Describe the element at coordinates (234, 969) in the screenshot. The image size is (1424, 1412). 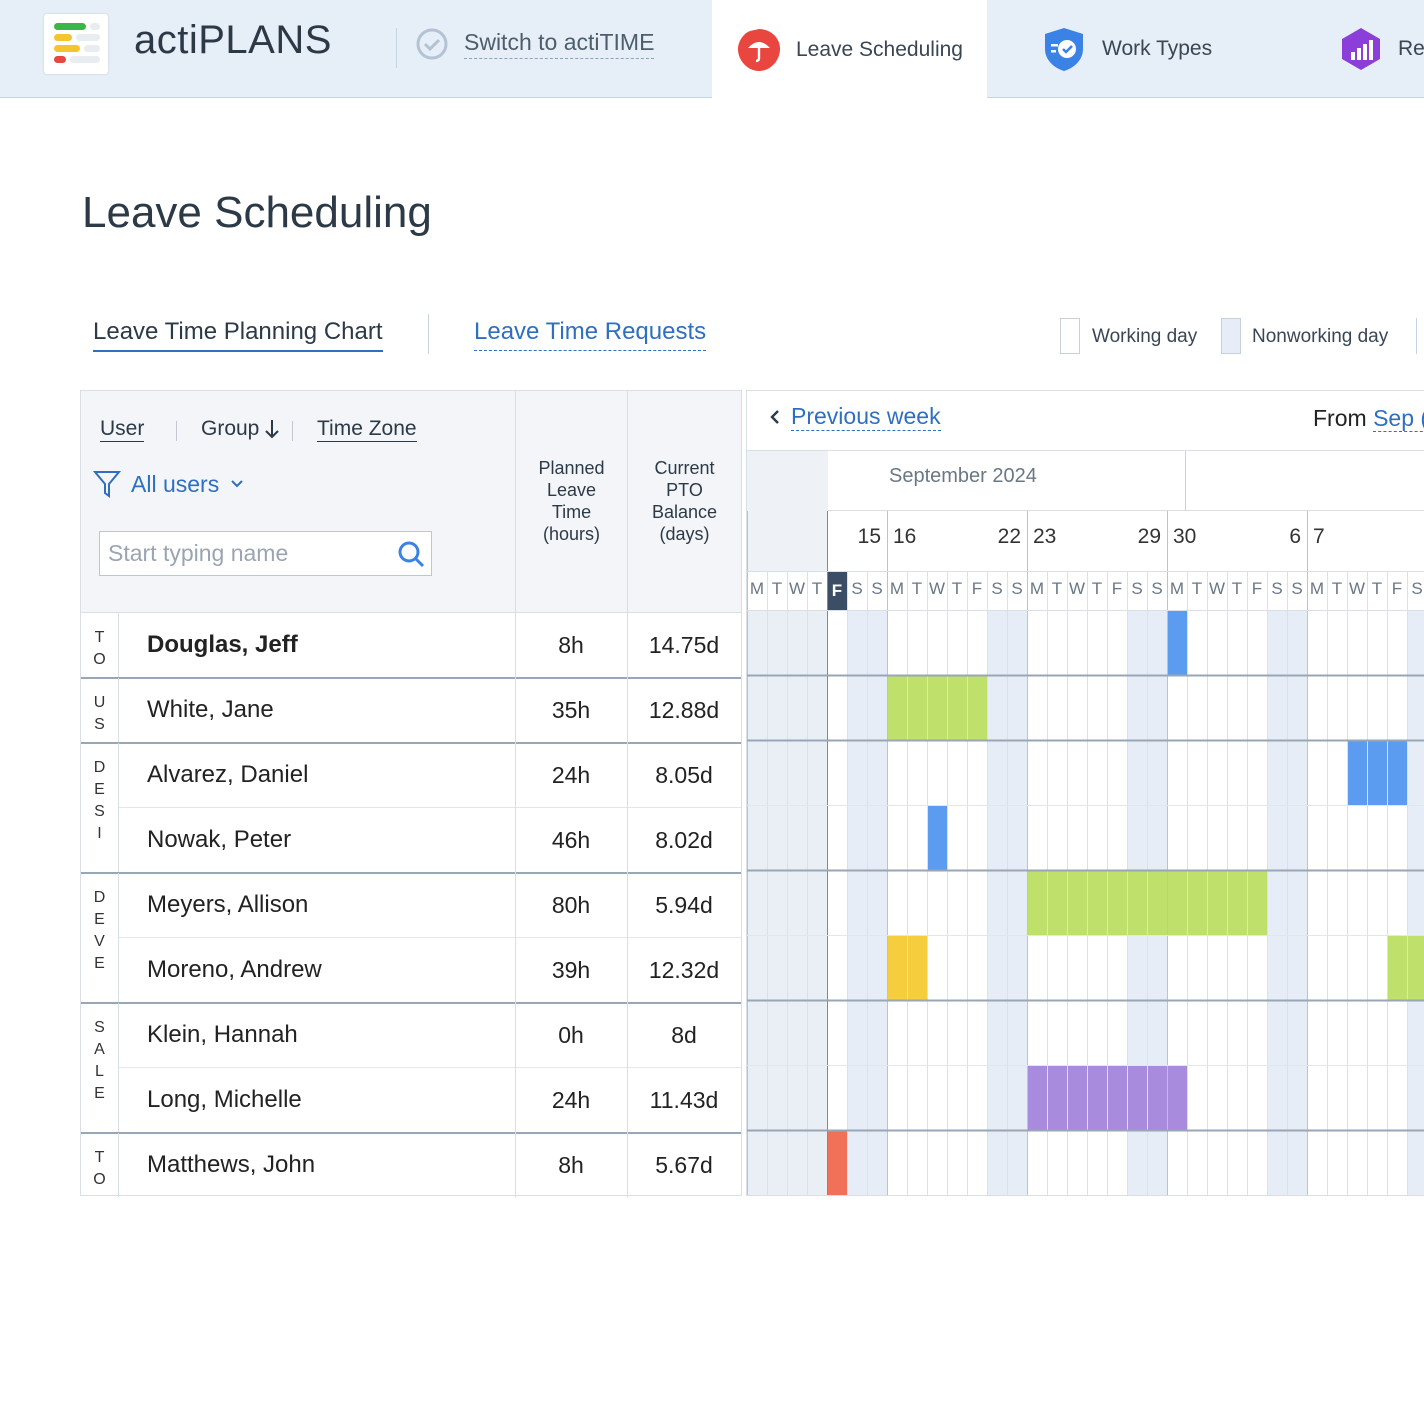
I see `user-name: Moreno, Andrew` at that location.